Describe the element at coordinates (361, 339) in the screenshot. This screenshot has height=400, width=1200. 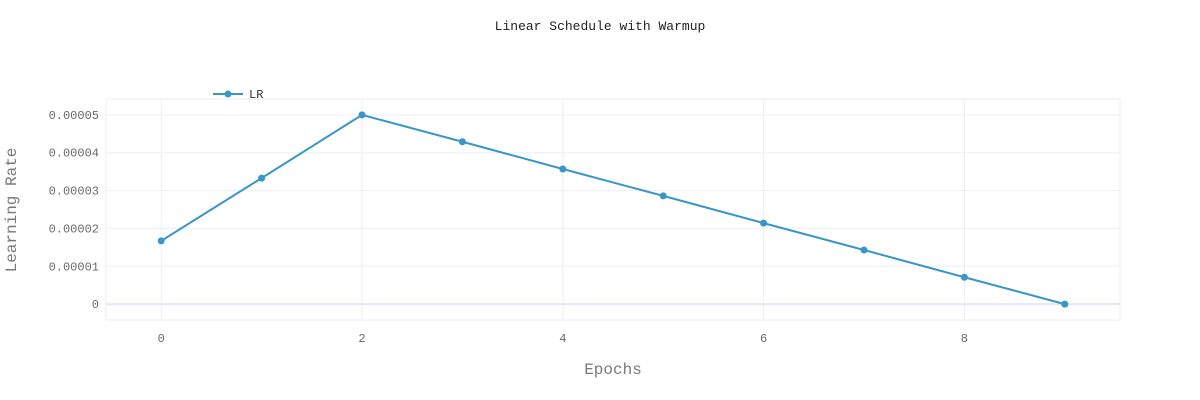
I see `x-tick-label: 2` at that location.